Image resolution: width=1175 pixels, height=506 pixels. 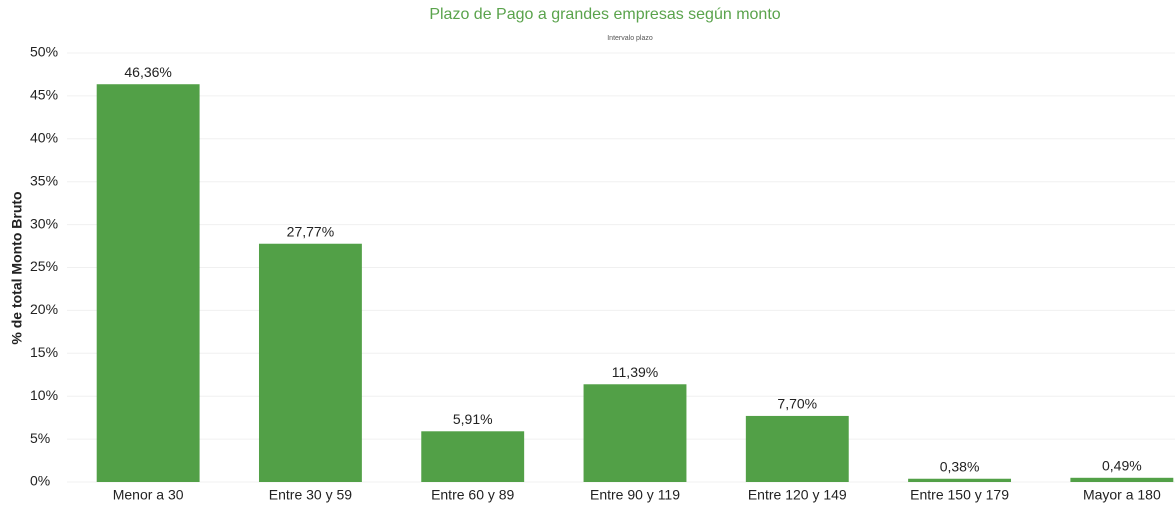 What do you see at coordinates (310, 231) in the screenshot?
I see `data-label: 27,77%` at bounding box center [310, 231].